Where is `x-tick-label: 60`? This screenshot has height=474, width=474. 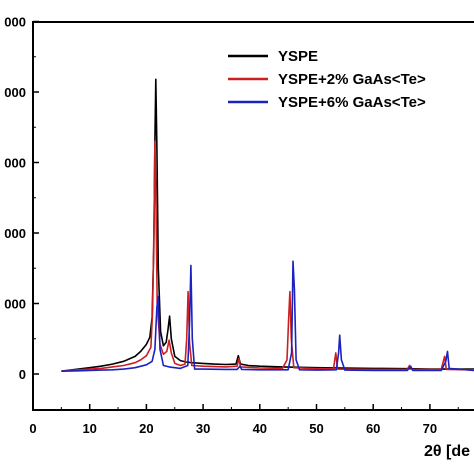
x-tick-label: 60 is located at coordinates (373, 428).